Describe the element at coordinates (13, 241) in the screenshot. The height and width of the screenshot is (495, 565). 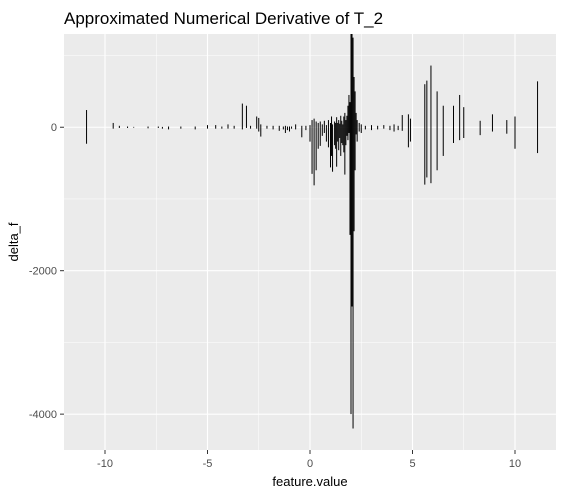
I see `y-axis-title: delta_f` at that location.